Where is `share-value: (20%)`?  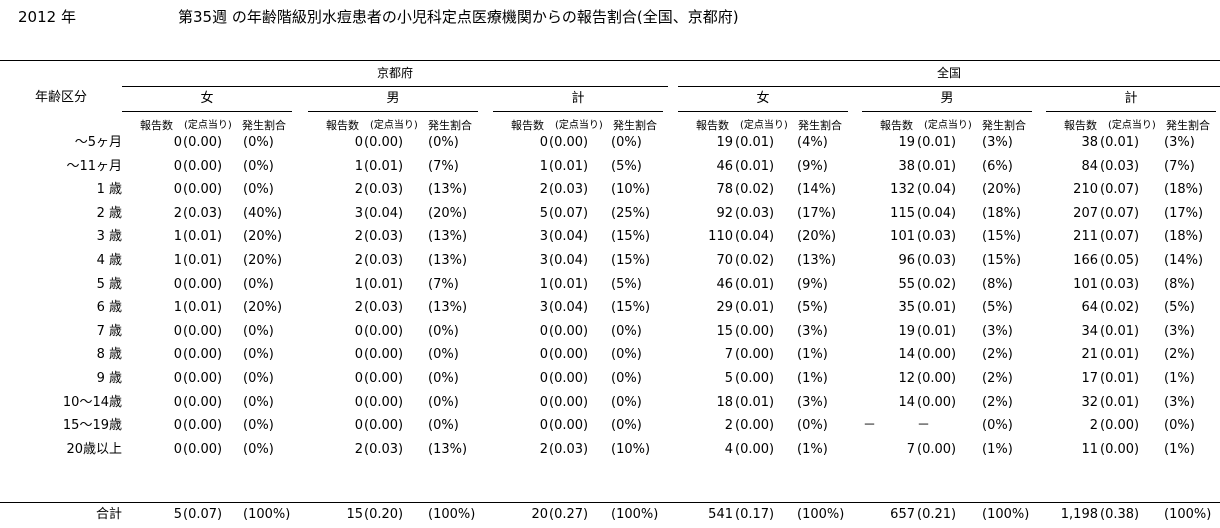 share-value: (20%) is located at coordinates (817, 236).